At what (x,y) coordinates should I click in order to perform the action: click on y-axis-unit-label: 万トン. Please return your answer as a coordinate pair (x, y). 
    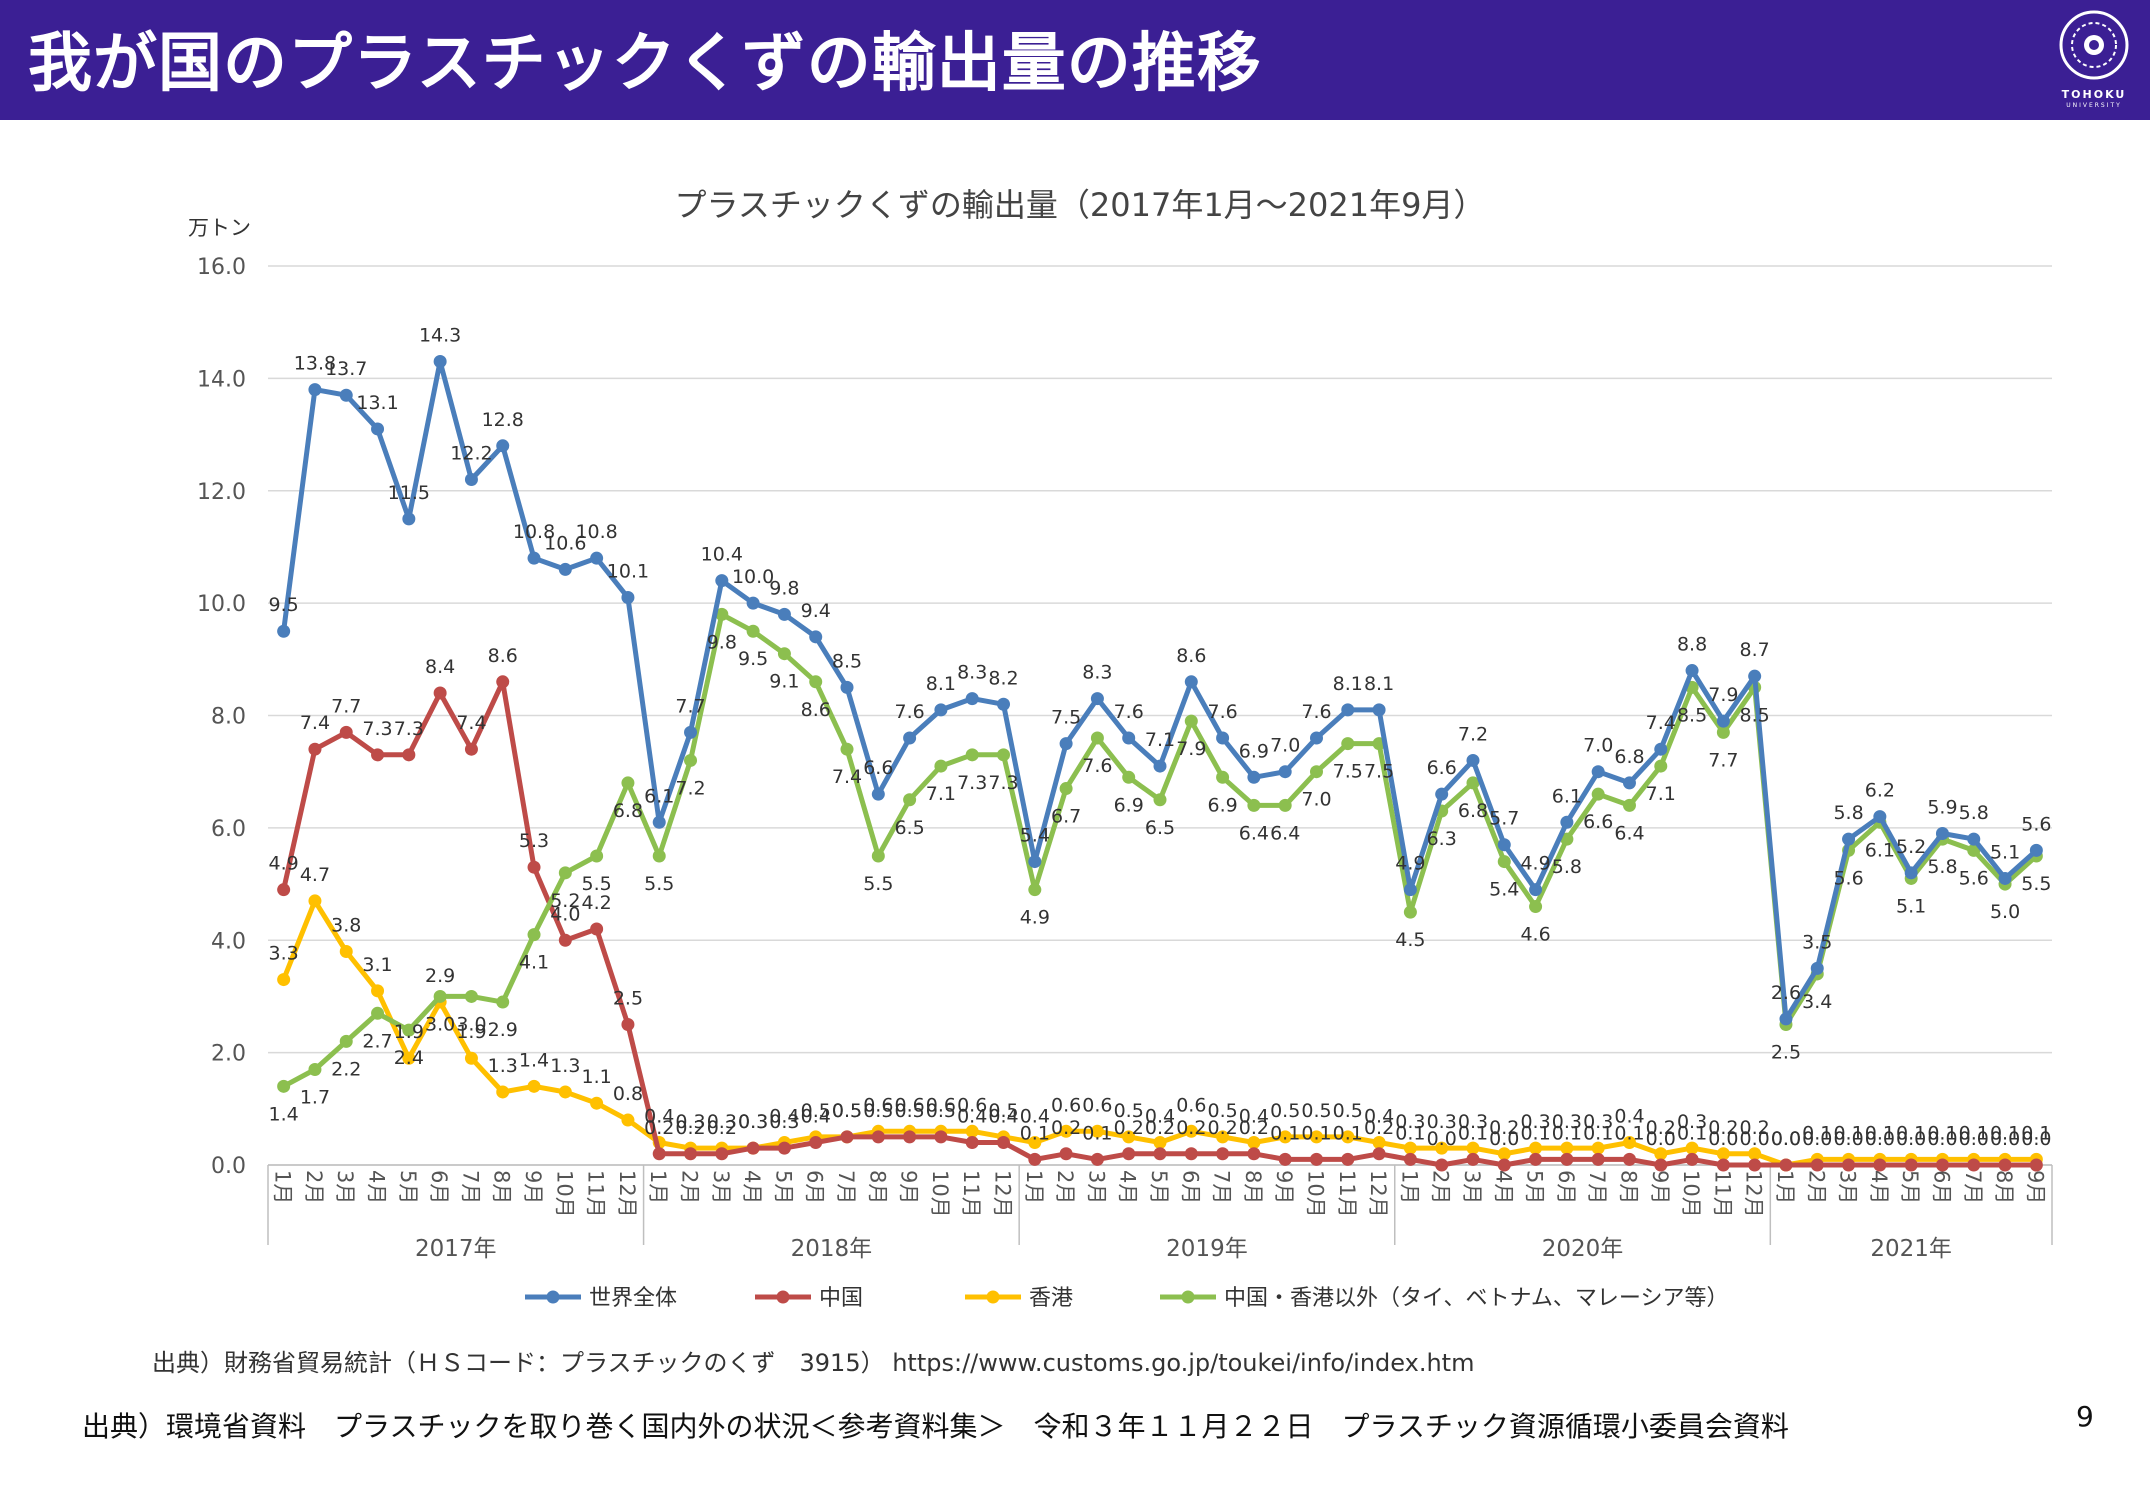
    Looking at the image, I should click on (219, 228).